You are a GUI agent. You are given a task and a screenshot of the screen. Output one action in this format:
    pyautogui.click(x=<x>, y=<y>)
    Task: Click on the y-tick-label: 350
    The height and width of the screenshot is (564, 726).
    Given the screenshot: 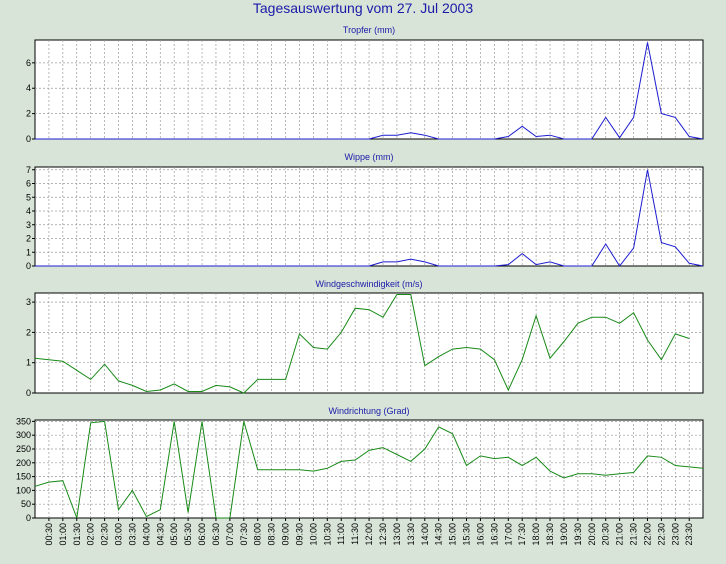 What is the action you would take?
    pyautogui.click(x=23, y=421)
    